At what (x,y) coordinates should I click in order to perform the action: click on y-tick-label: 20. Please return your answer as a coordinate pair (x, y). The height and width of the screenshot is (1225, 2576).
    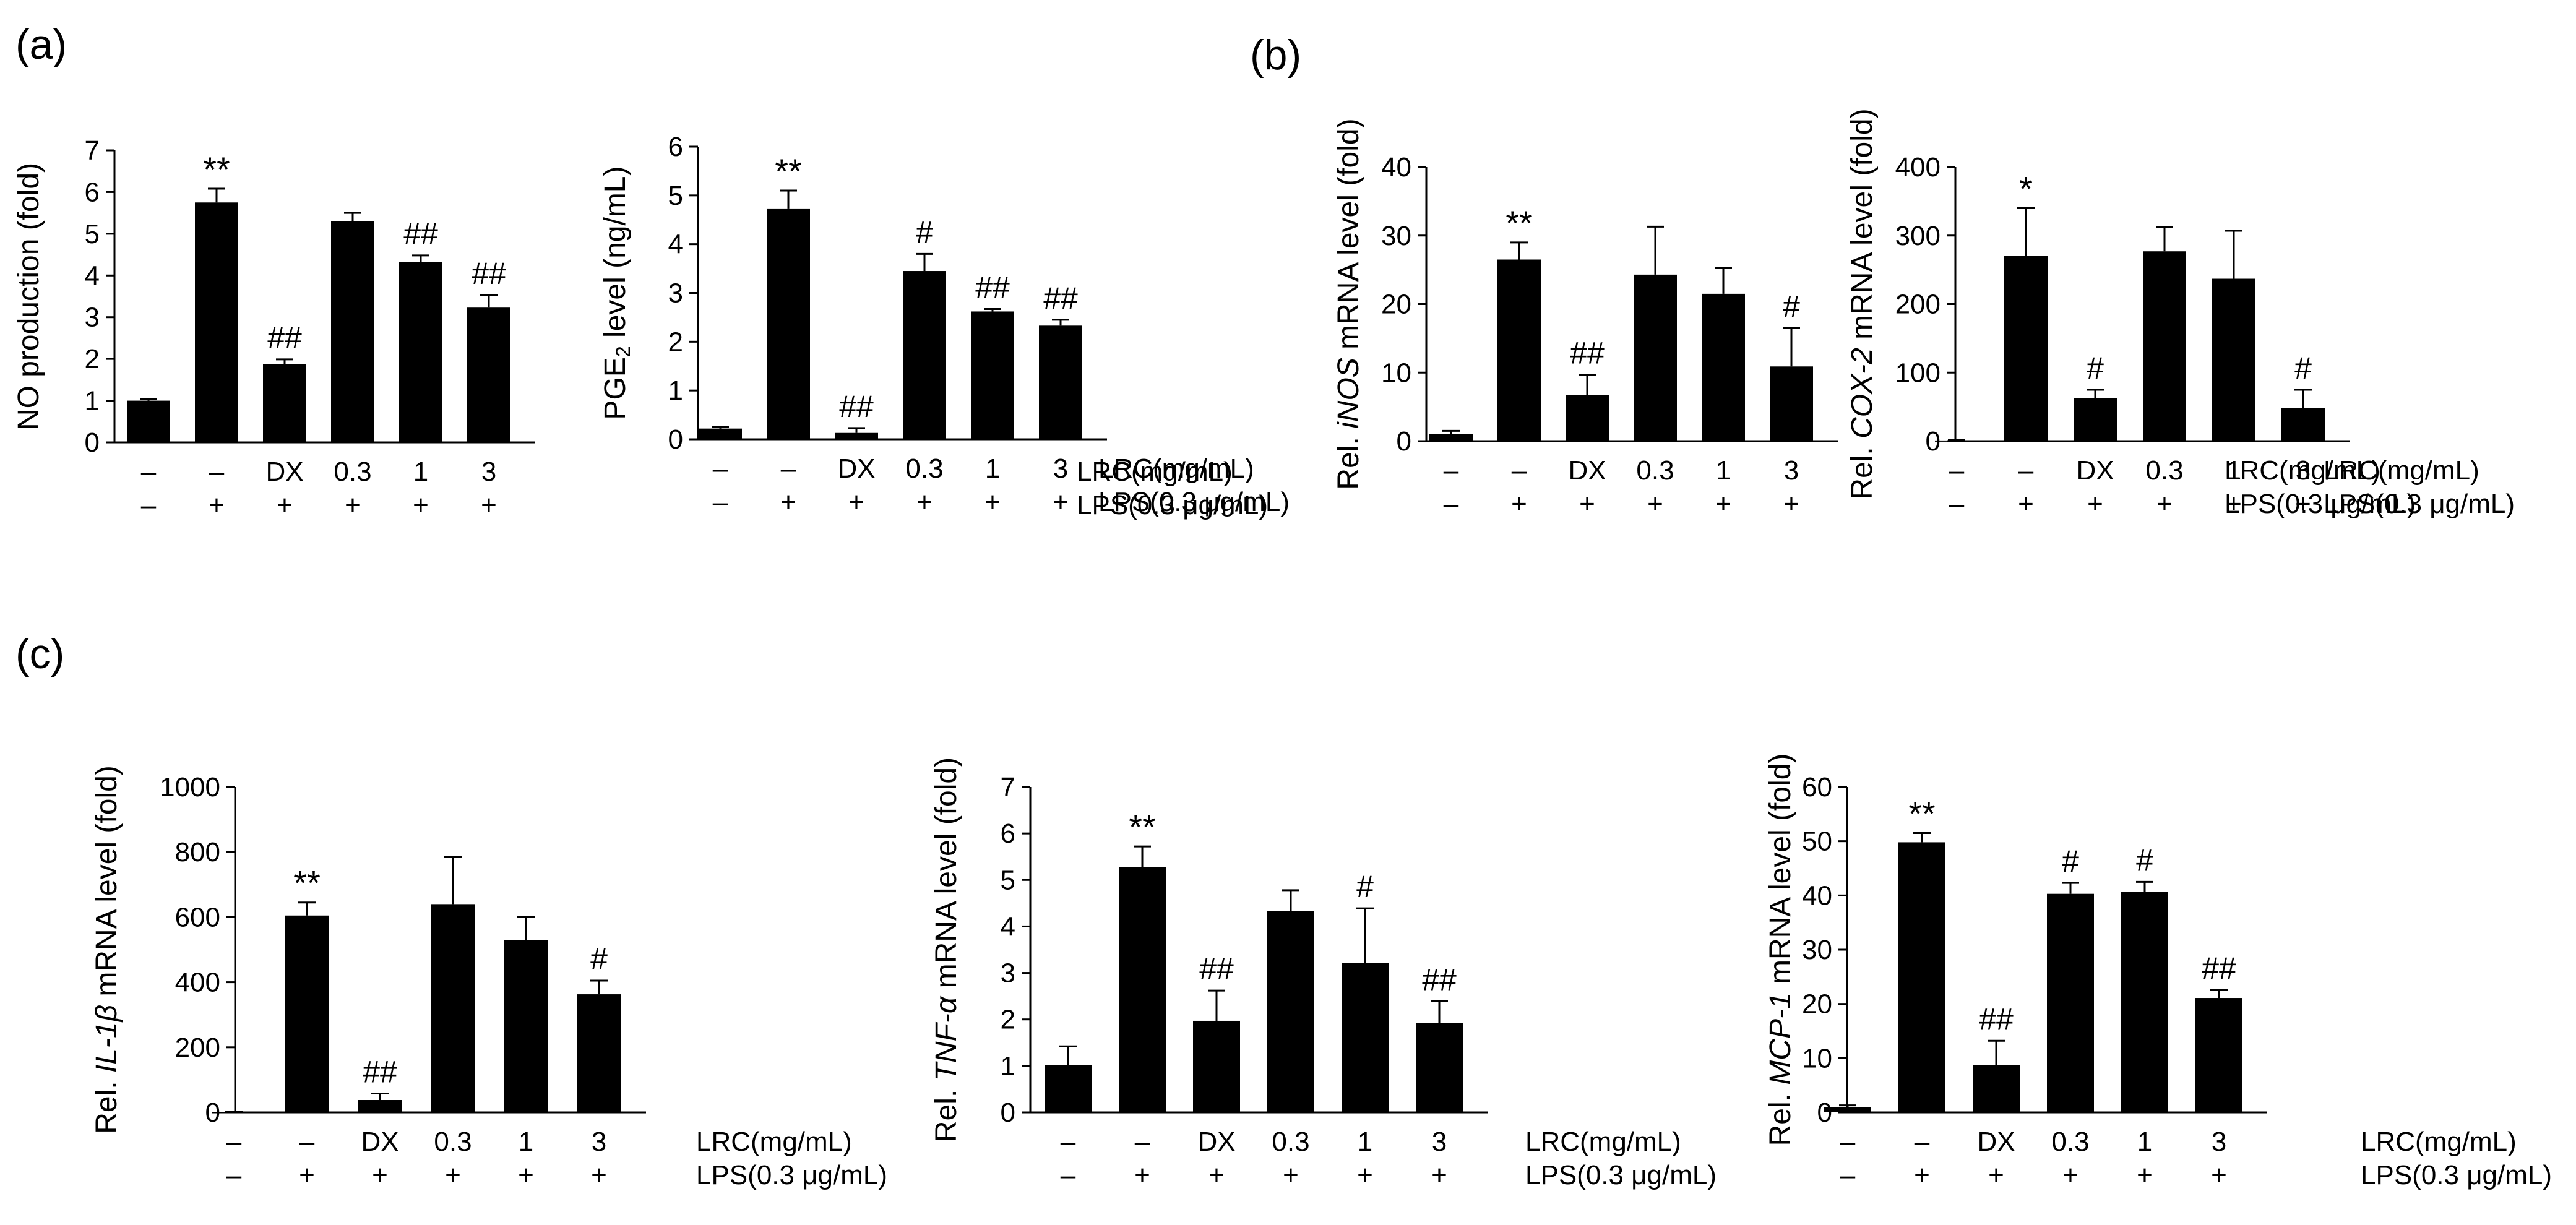
    Looking at the image, I should click on (1396, 305).